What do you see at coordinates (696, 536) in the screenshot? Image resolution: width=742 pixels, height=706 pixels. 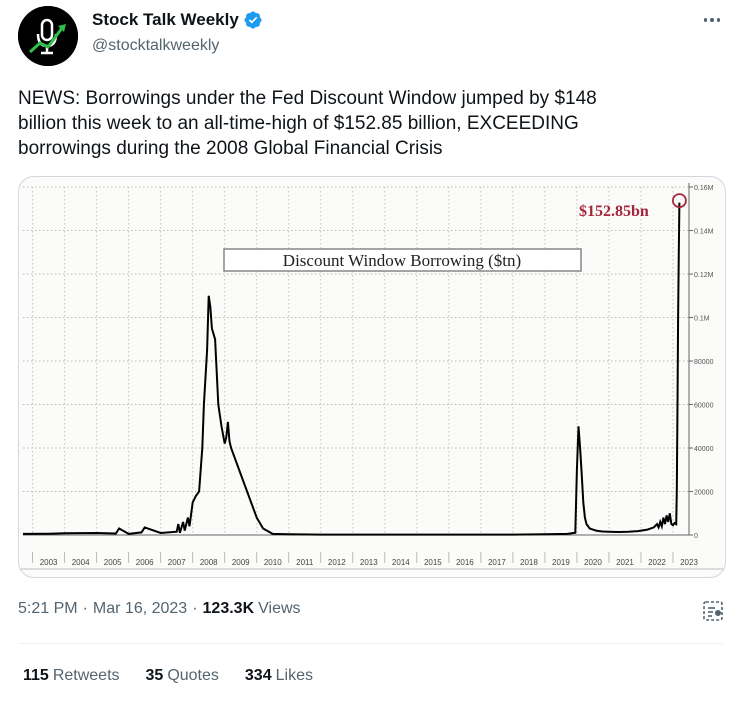 I see `y-tick-label: 0` at bounding box center [696, 536].